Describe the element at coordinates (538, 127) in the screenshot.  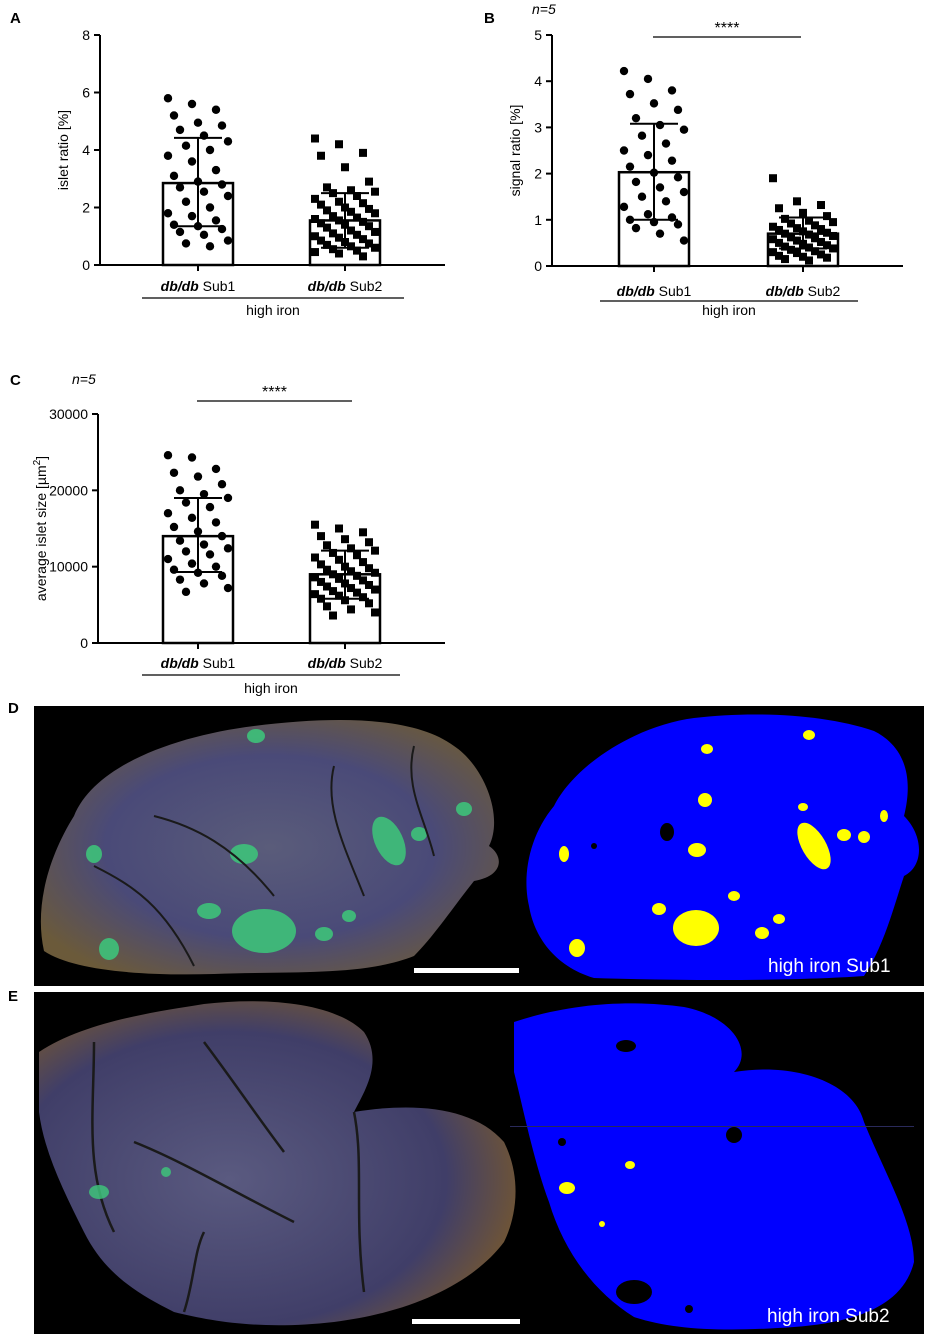
I see `chart-b-y-tick-label: 3` at that location.